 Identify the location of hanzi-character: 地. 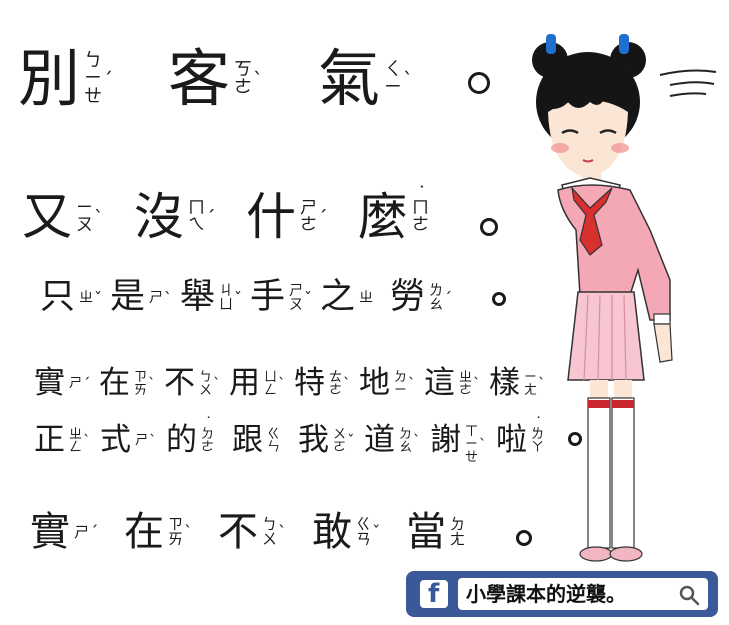
(374, 383).